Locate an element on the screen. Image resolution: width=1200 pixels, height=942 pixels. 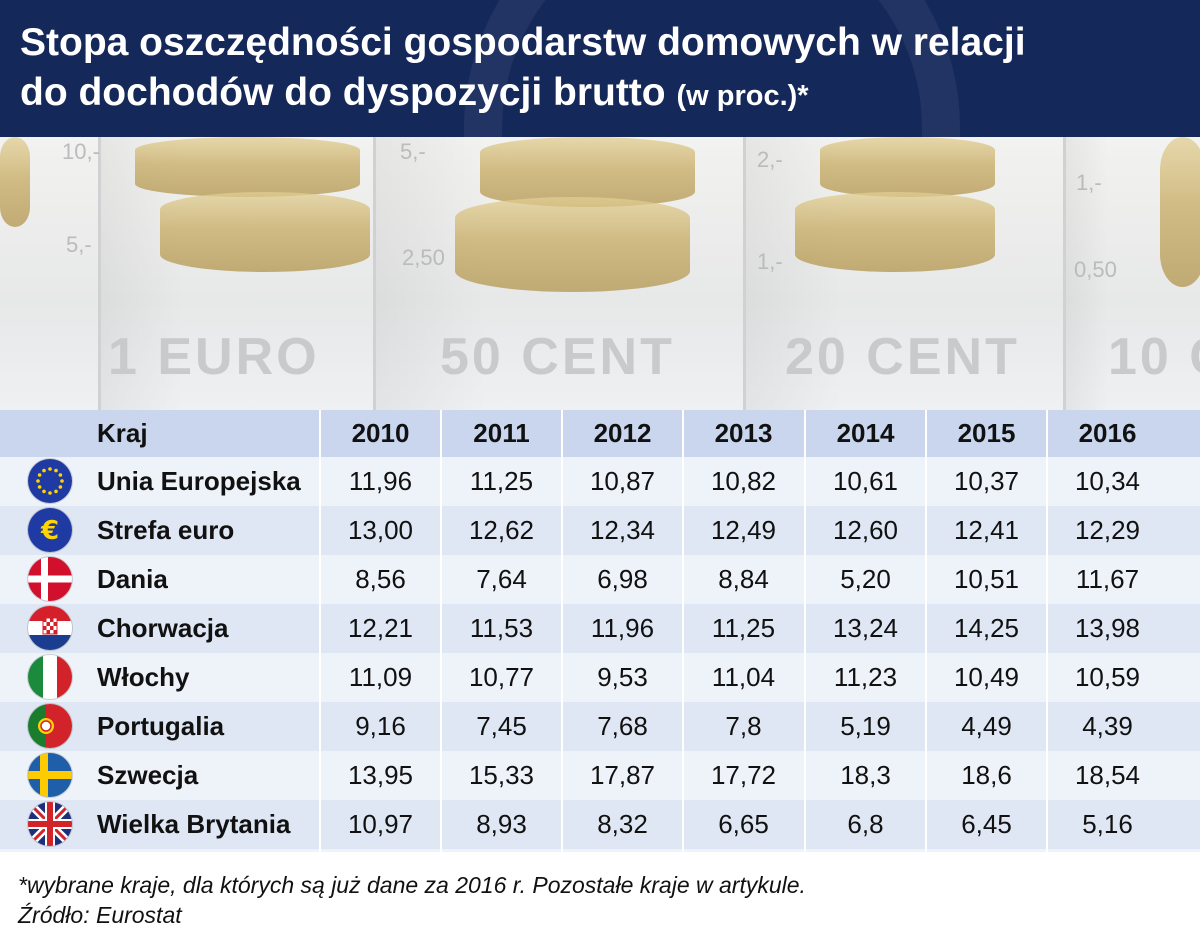
country-name: Szwecja is located at coordinates (148, 775).